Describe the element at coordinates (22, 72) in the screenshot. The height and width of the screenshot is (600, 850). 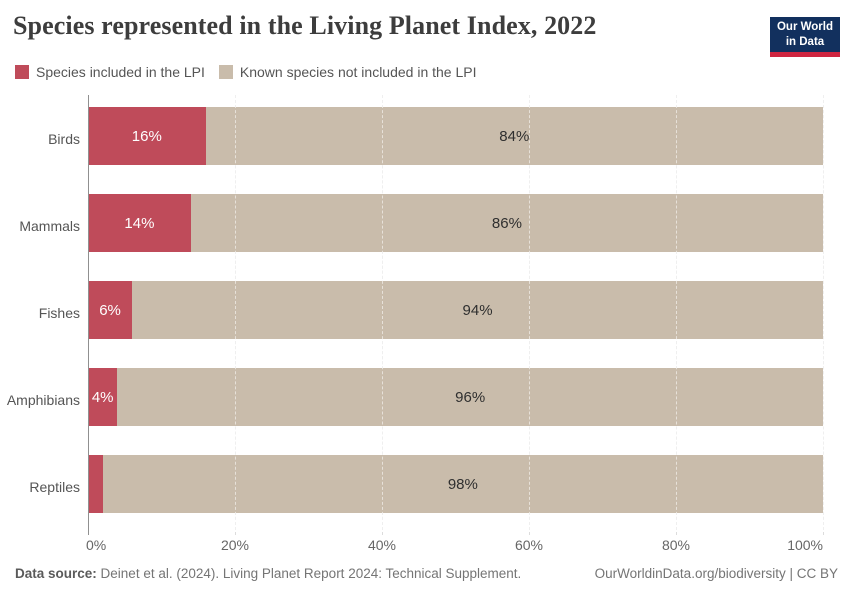
I see `legend-swatch-included` at that location.